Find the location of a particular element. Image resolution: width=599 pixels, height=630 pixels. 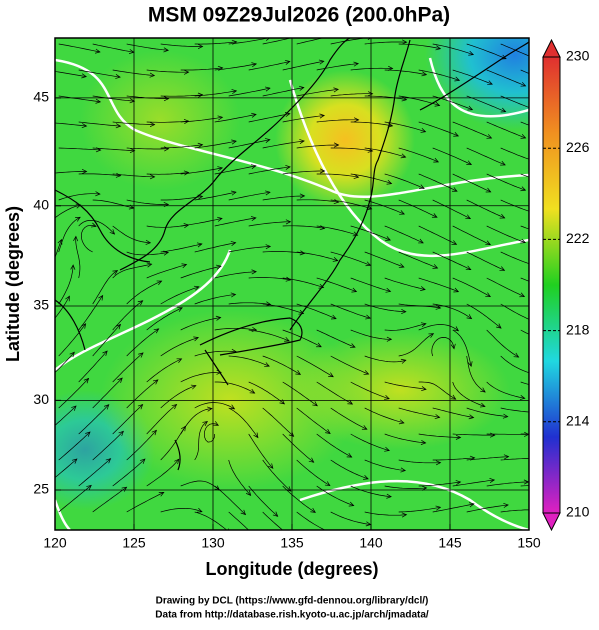

colorbar-tick-label: 222 is located at coordinates (578, 238).